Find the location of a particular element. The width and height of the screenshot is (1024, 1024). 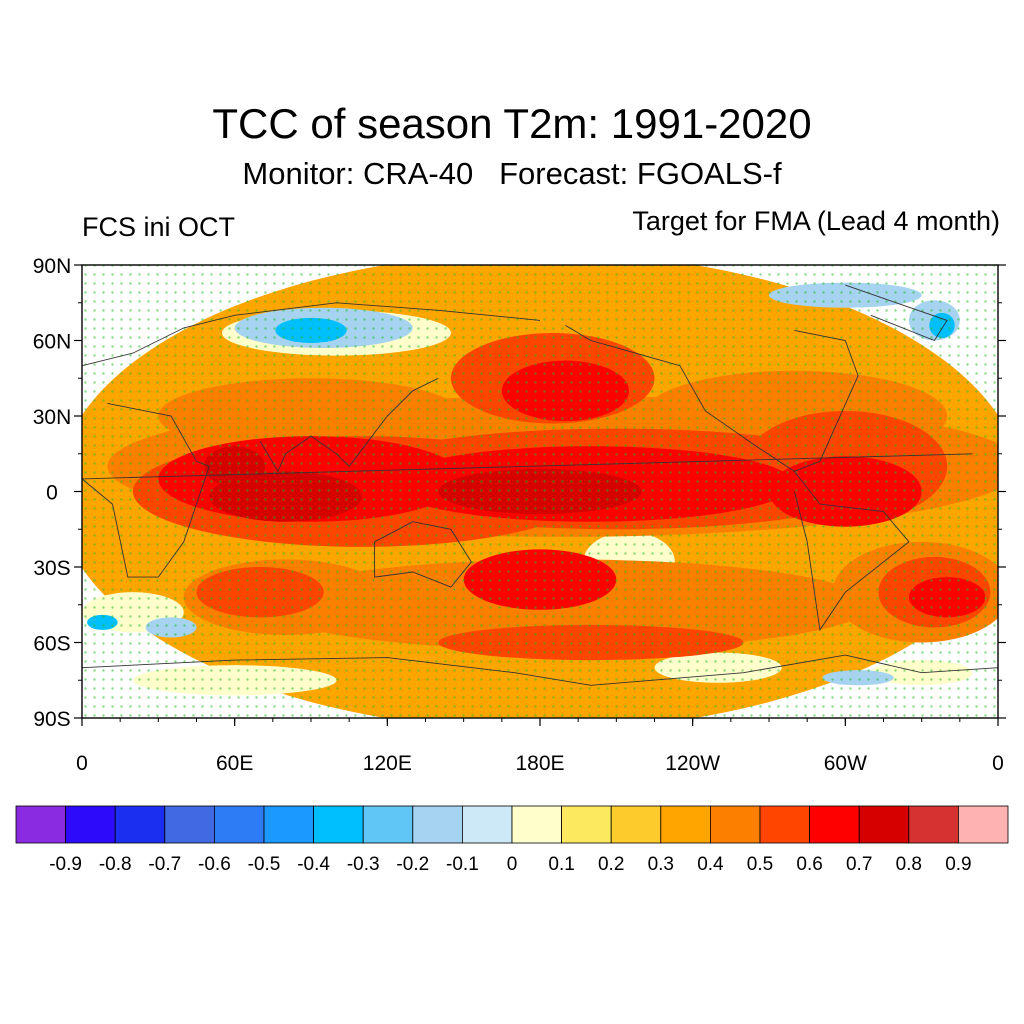

chart-subtitle: Monitor: CRA-40 Forecast: FGOALS-f is located at coordinates (512, 173).